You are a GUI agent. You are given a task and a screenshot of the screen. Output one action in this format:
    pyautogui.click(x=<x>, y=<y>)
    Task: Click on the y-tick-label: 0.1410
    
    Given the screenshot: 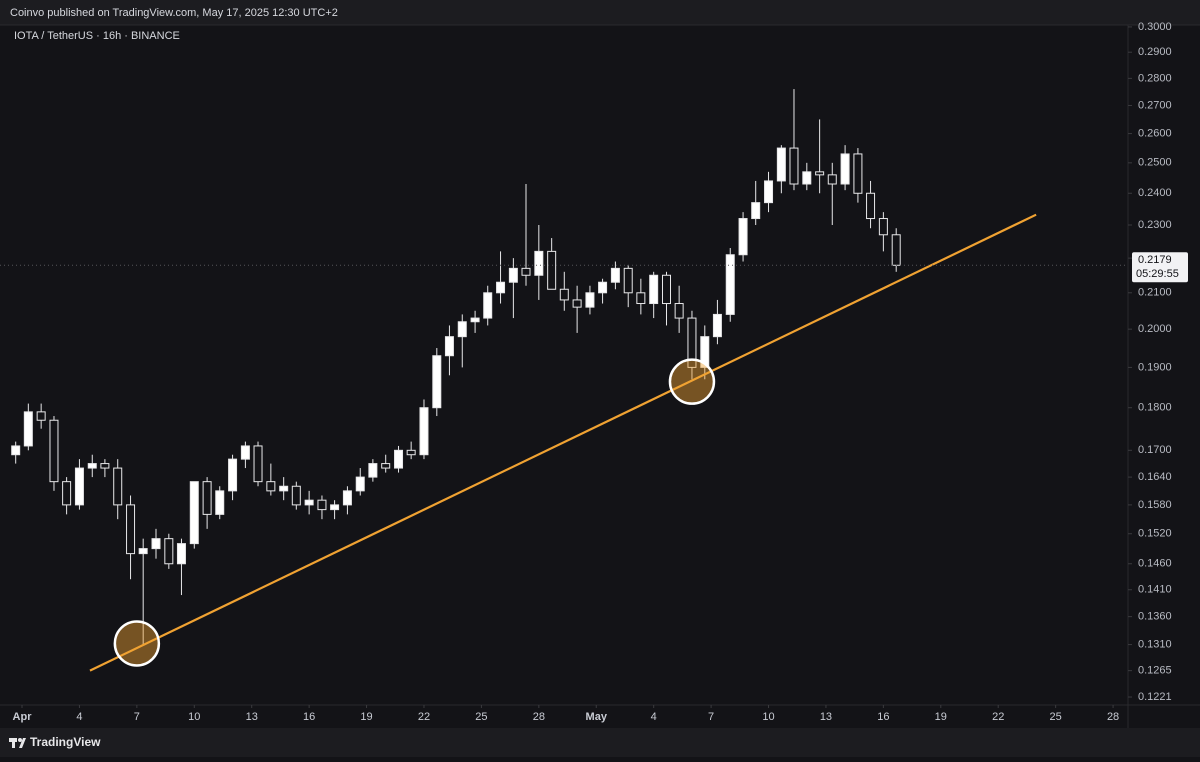 What is the action you would take?
    pyautogui.click(x=1155, y=590)
    